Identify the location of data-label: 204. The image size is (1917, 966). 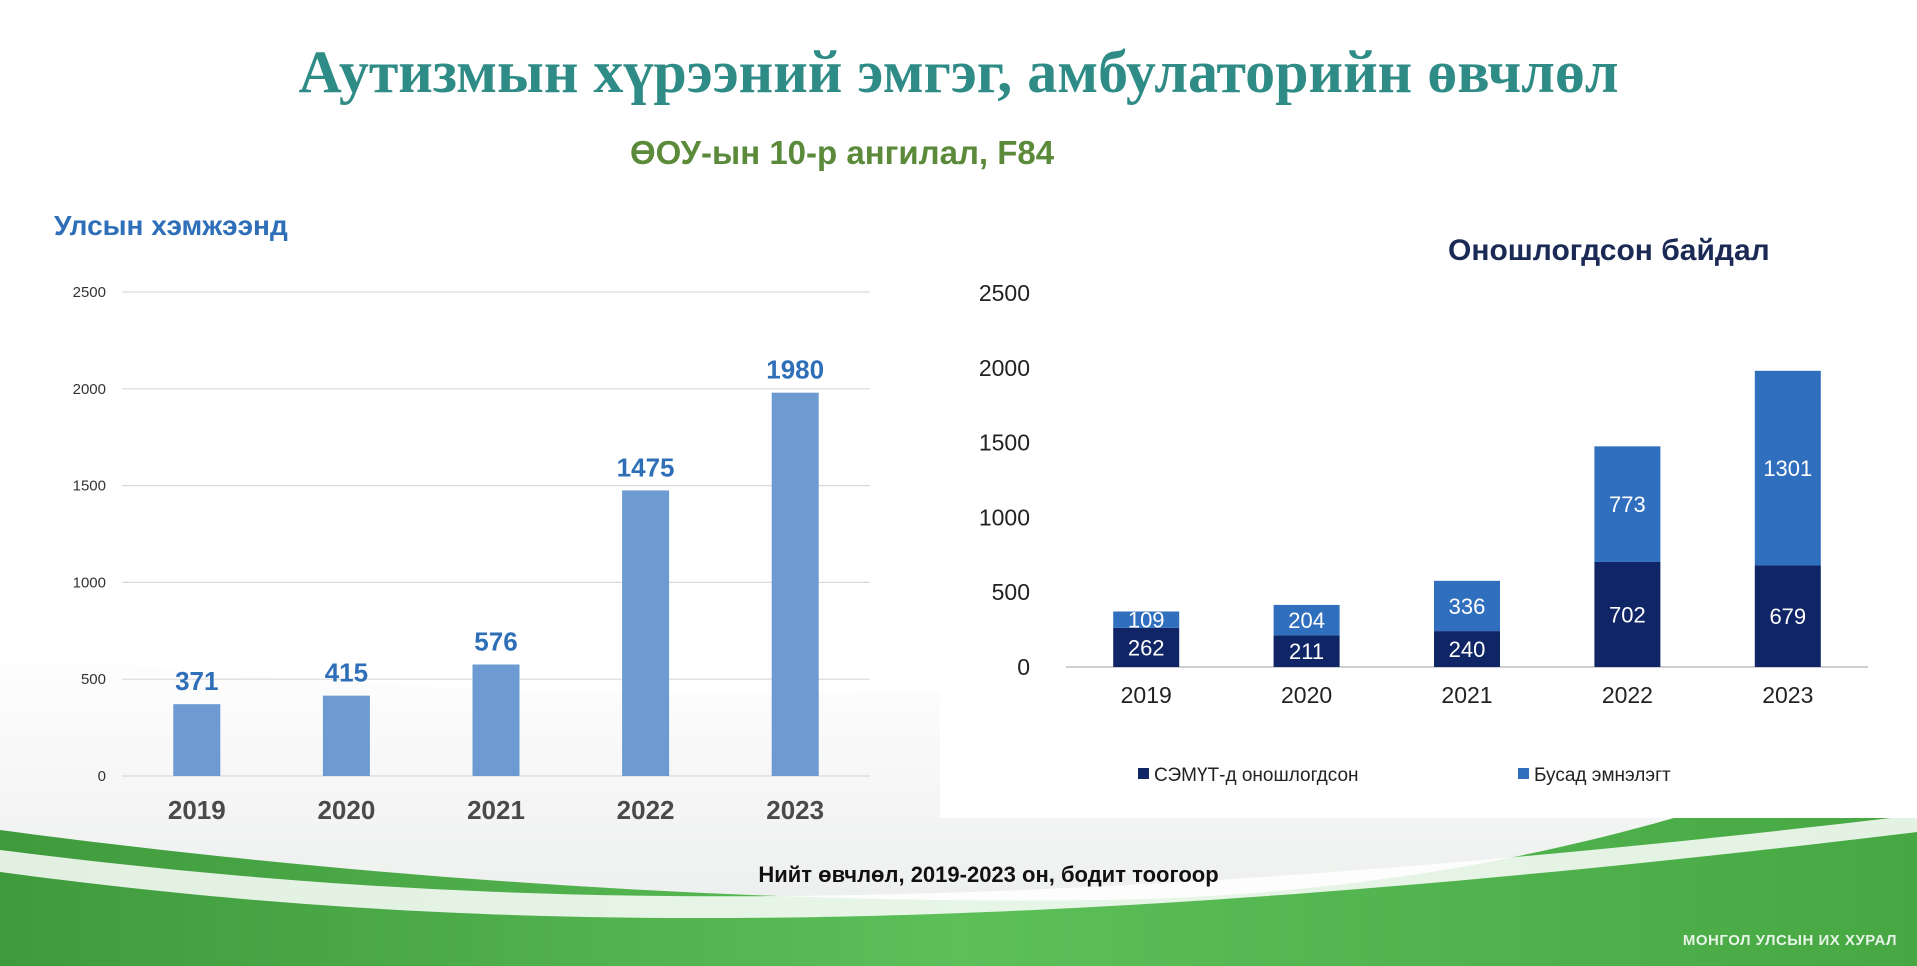
(1306, 620).